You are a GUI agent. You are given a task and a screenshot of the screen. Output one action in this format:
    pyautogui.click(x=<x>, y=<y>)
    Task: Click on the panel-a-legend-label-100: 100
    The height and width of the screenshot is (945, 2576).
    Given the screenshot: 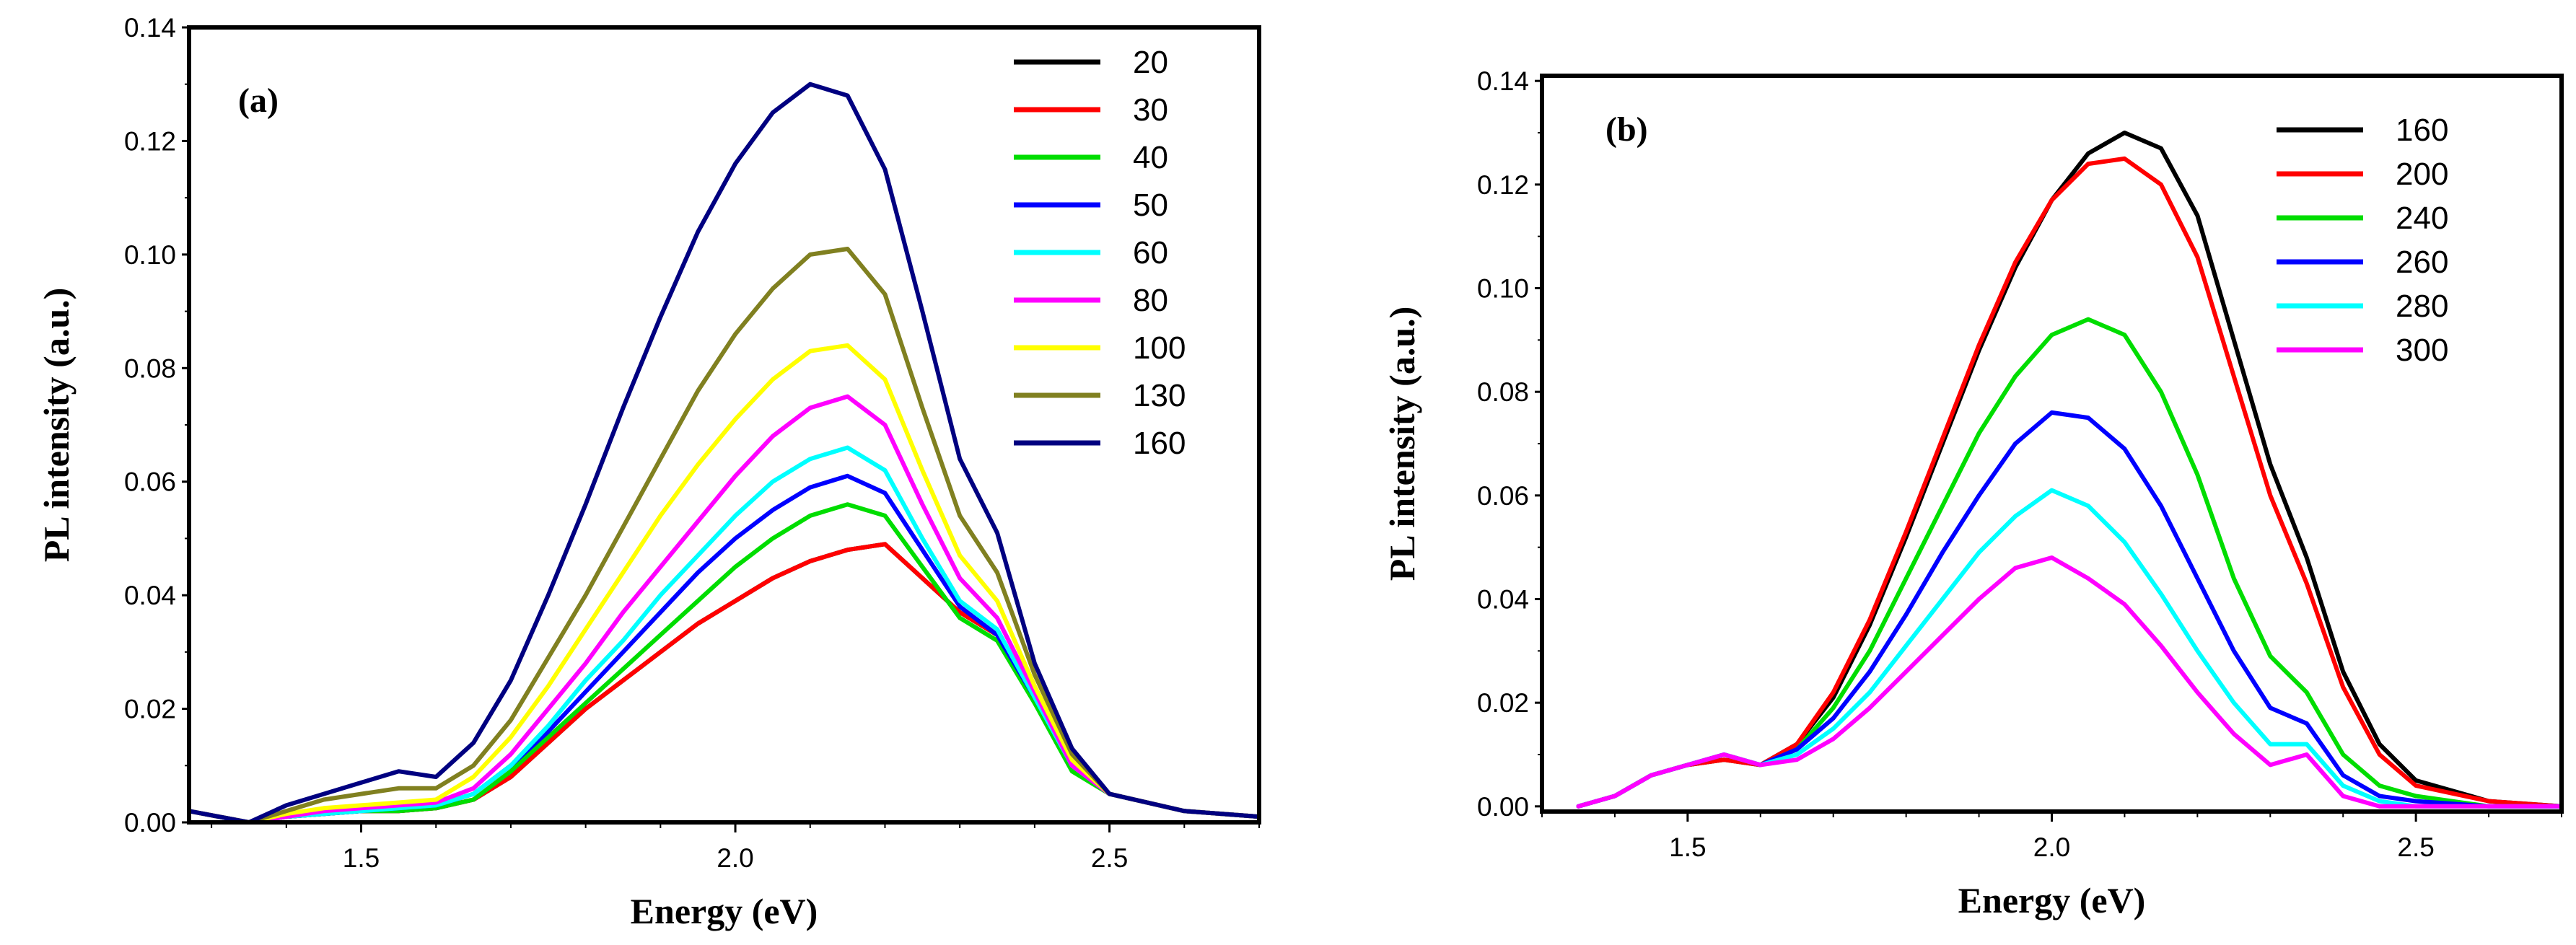 What is the action you would take?
    pyautogui.click(x=1159, y=348)
    